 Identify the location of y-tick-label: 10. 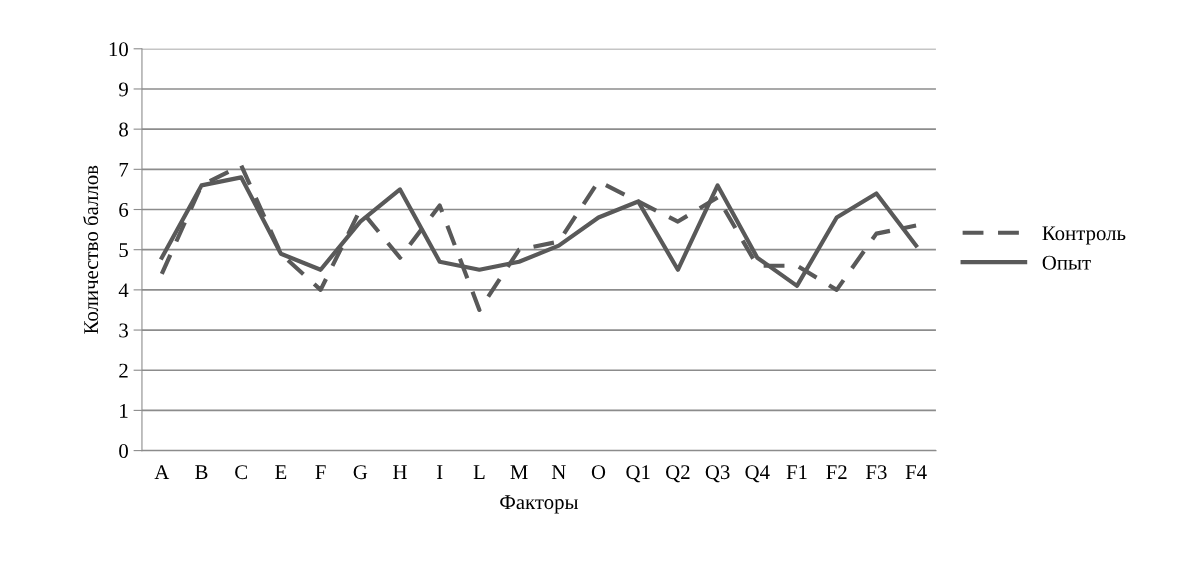
(118, 49).